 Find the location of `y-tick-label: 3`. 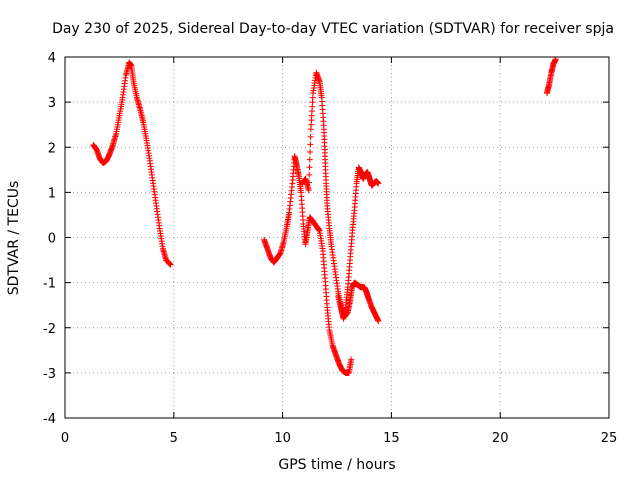

y-tick-label: 3 is located at coordinates (52, 103).